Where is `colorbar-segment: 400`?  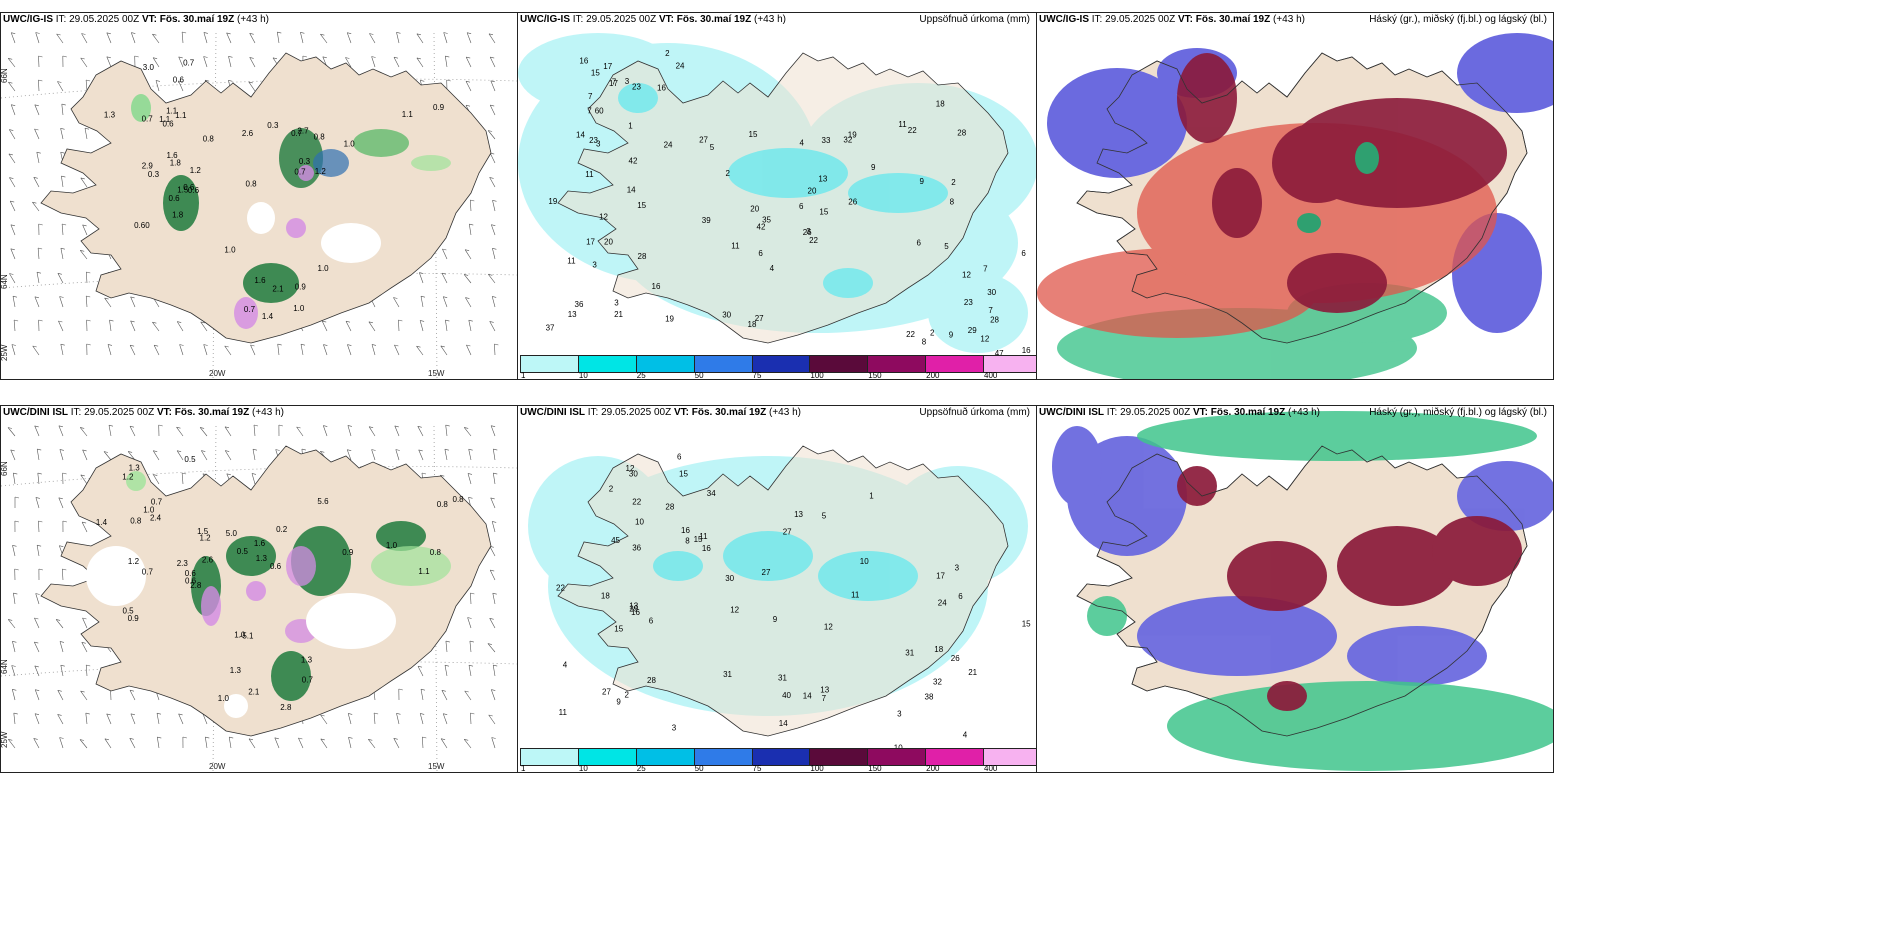 colorbar-segment: 400 is located at coordinates (1009, 367).